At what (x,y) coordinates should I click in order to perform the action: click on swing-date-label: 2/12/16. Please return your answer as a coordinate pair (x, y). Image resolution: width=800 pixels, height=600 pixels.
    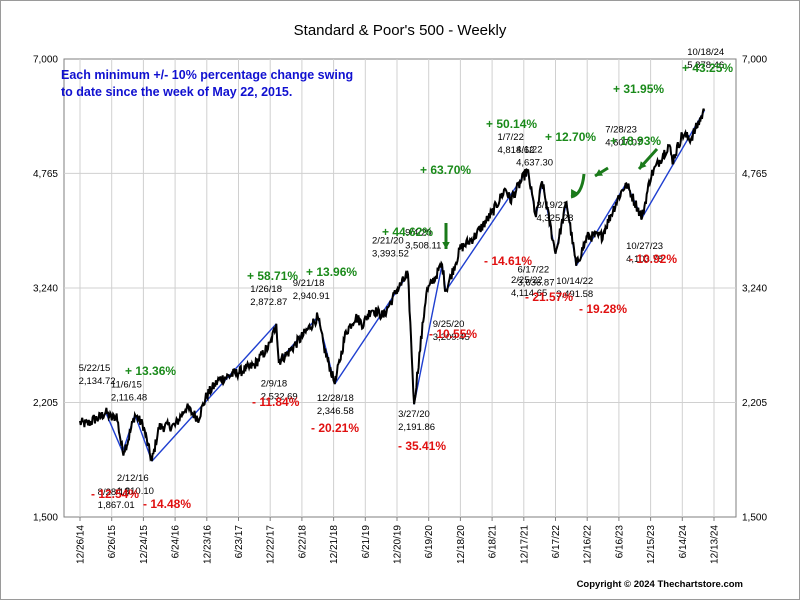
    Looking at the image, I should click on (133, 478).